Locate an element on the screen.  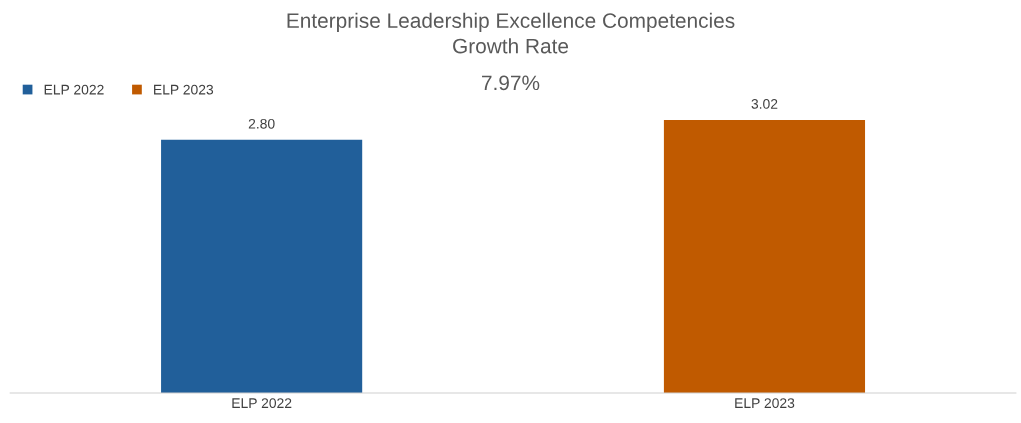
legend-label: ELP 2022 is located at coordinates (74, 89).